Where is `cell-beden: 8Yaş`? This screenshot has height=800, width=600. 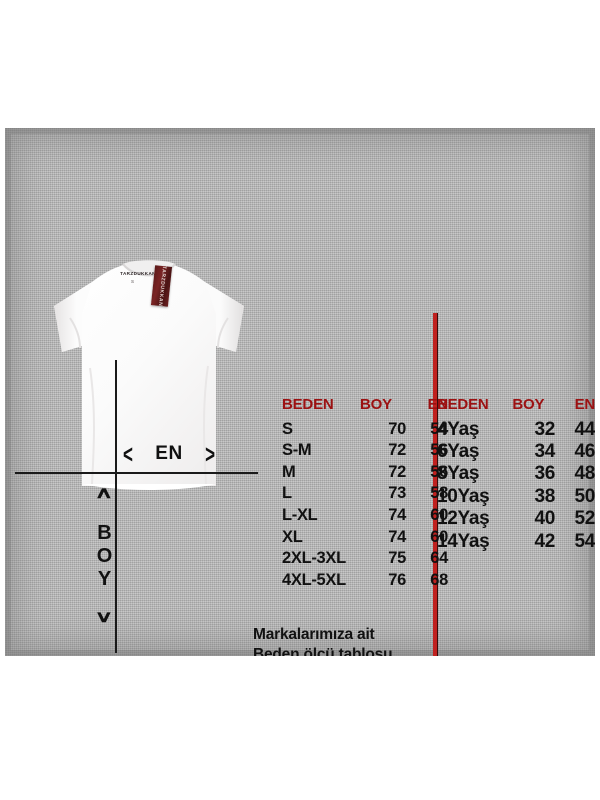 cell-beden: 8Yaş is located at coordinates (458, 474).